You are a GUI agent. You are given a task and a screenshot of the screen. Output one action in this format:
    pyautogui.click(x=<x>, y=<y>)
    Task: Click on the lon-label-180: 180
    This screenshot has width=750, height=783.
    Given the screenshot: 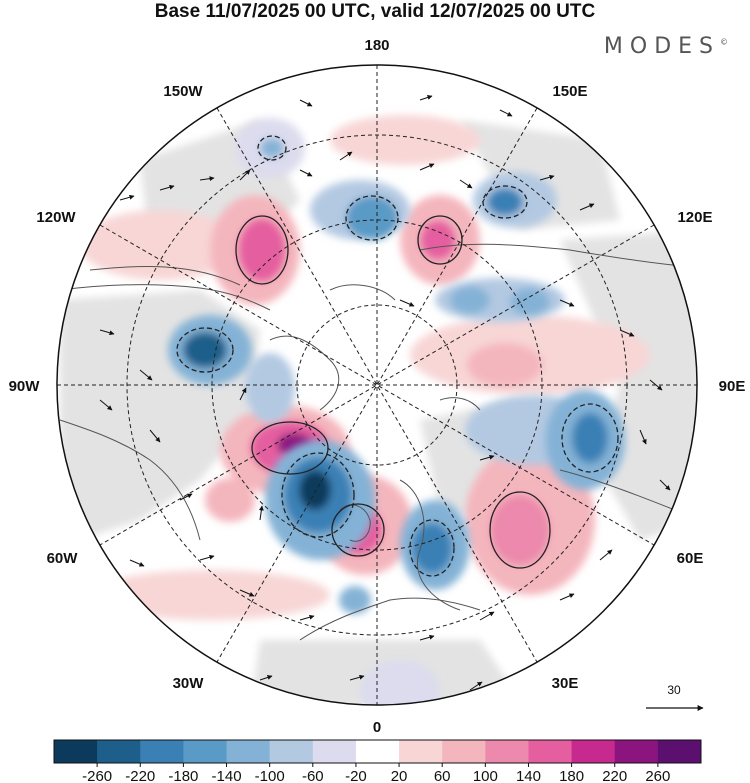 What is the action you would take?
    pyautogui.click(x=376, y=45)
    